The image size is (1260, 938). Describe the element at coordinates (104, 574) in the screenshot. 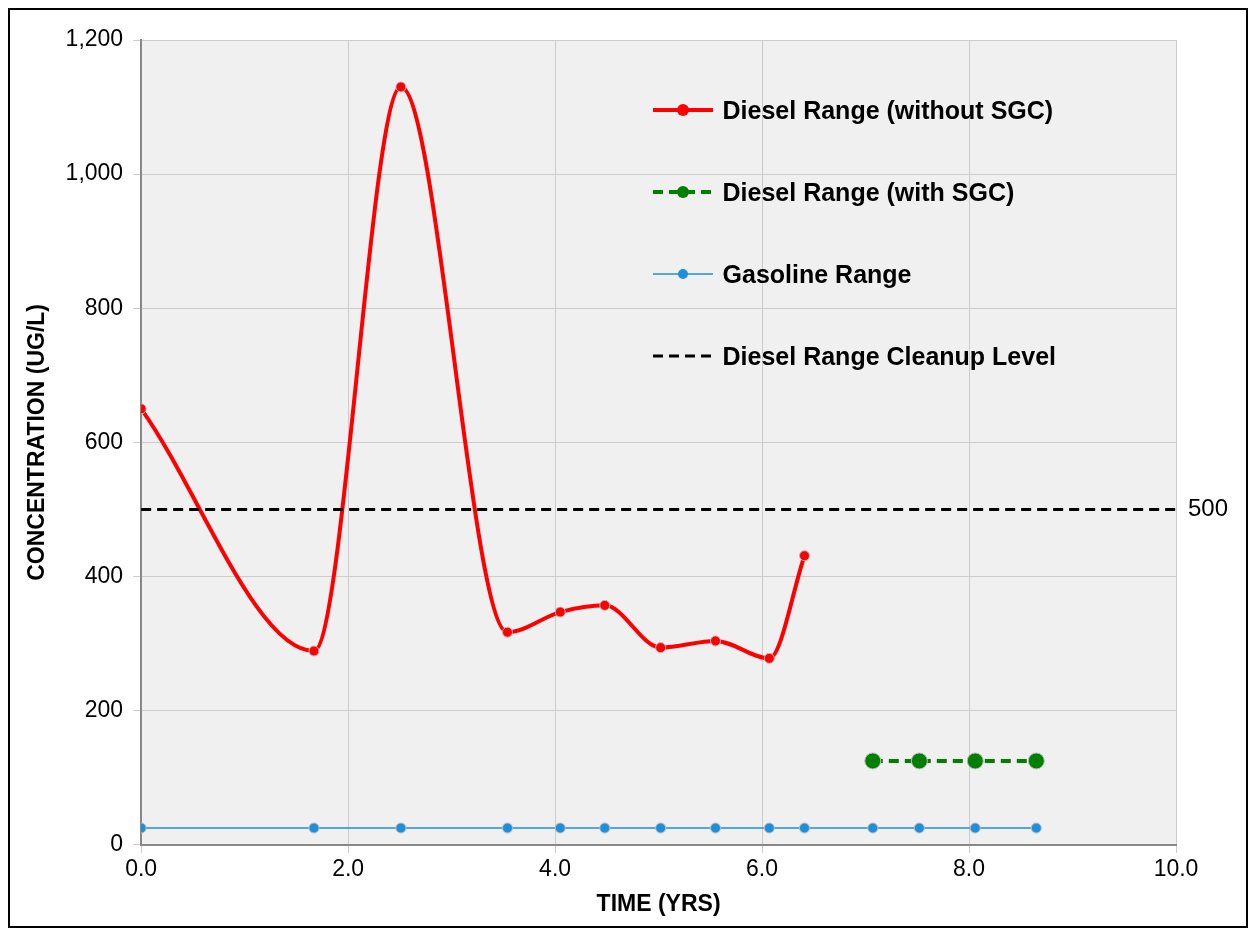

I see `y-tick-label: 400` at that location.